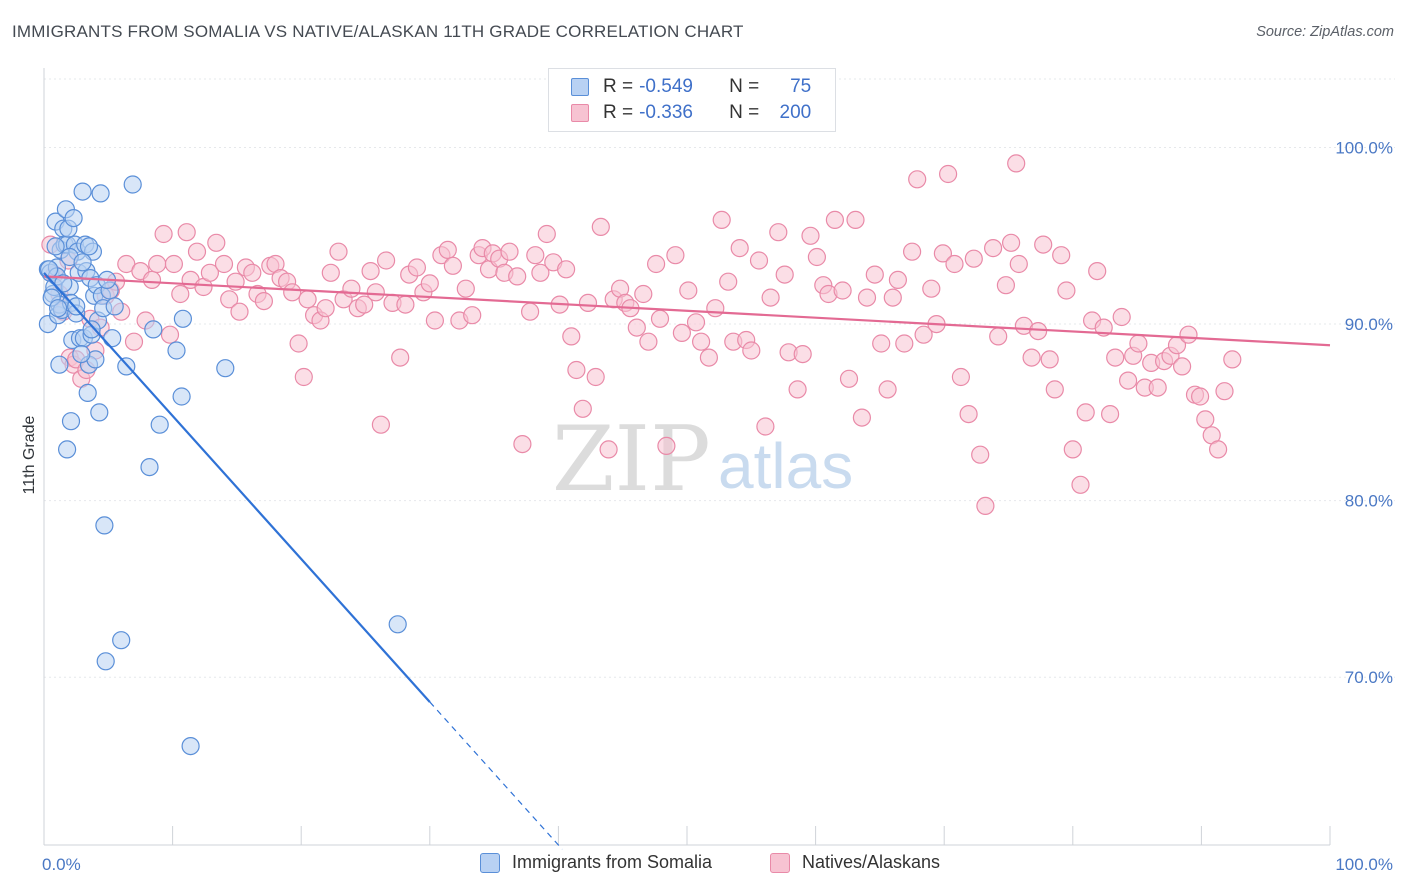 This screenshot has width=1406, height=892. Describe the element at coordinates (1364, 147) in the screenshot. I see `y-tick-label: 100.0%` at that location.